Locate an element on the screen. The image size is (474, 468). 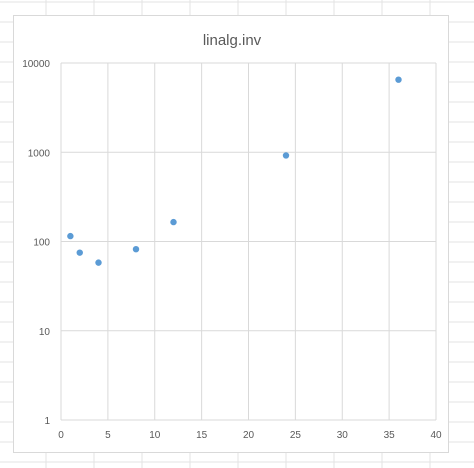
x-tick-label: 5 is located at coordinates (108, 435).